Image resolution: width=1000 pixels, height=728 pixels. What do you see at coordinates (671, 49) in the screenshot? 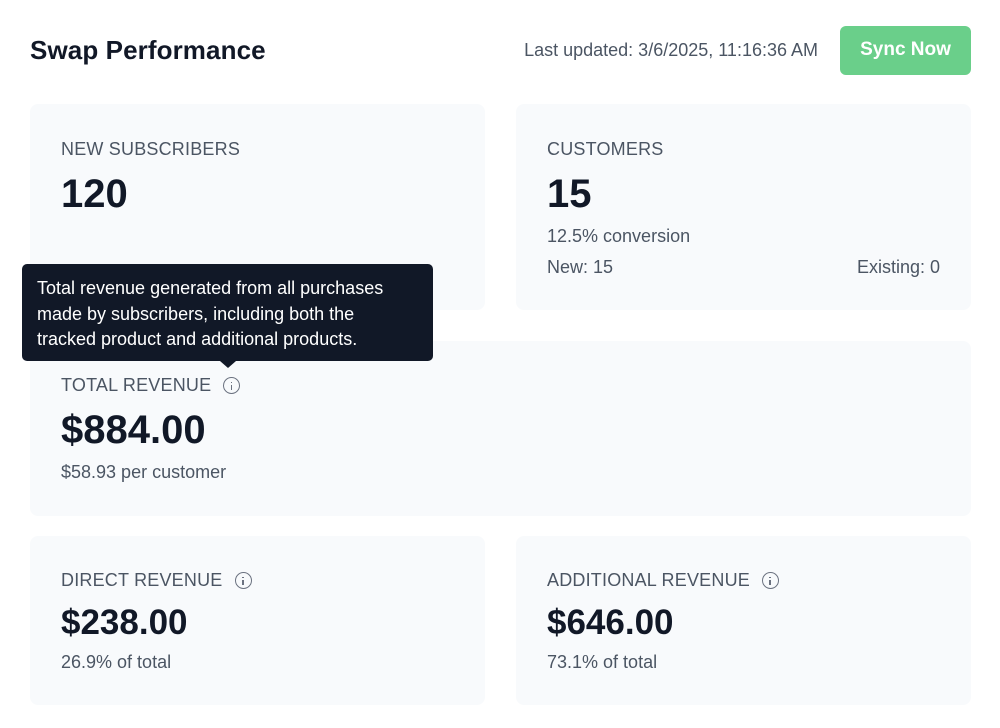
I see `last-updated-timestamp: Last updated: 3/6/2025, 11:16:36 AM` at bounding box center [671, 49].